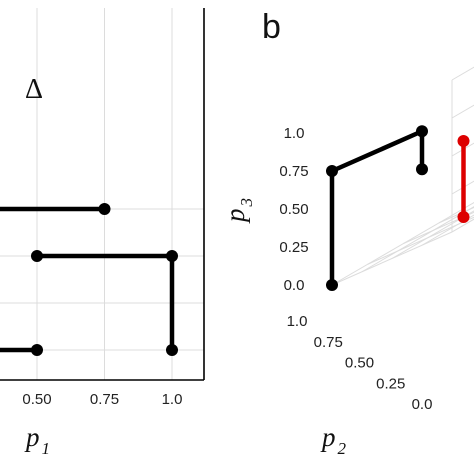 The height and width of the screenshot is (474, 474). I want to click on panel-b-z-tick-label: 1.0, so click(294, 133).